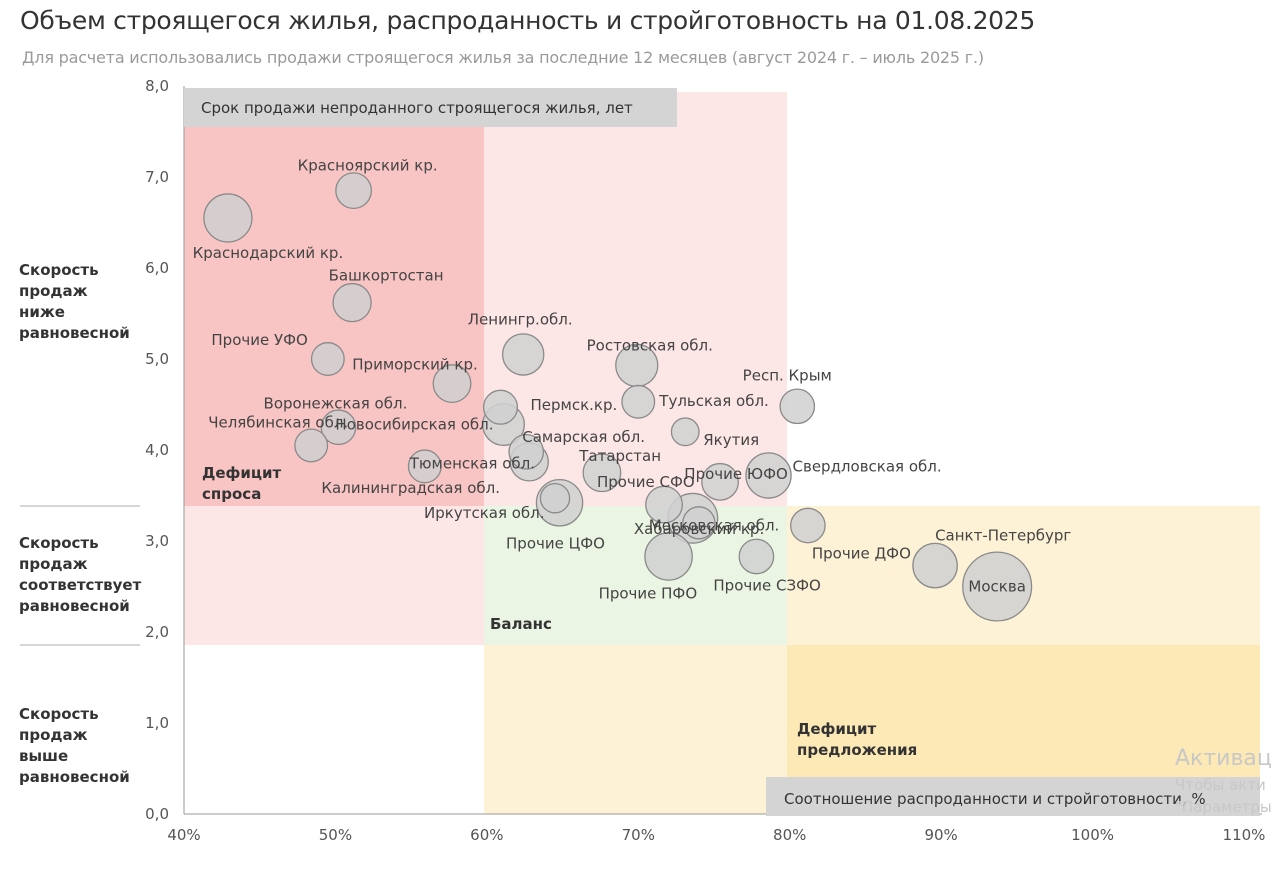 The height and width of the screenshot is (869, 1280). I want to click on x-tick-label: 100%, so click(1092, 835).